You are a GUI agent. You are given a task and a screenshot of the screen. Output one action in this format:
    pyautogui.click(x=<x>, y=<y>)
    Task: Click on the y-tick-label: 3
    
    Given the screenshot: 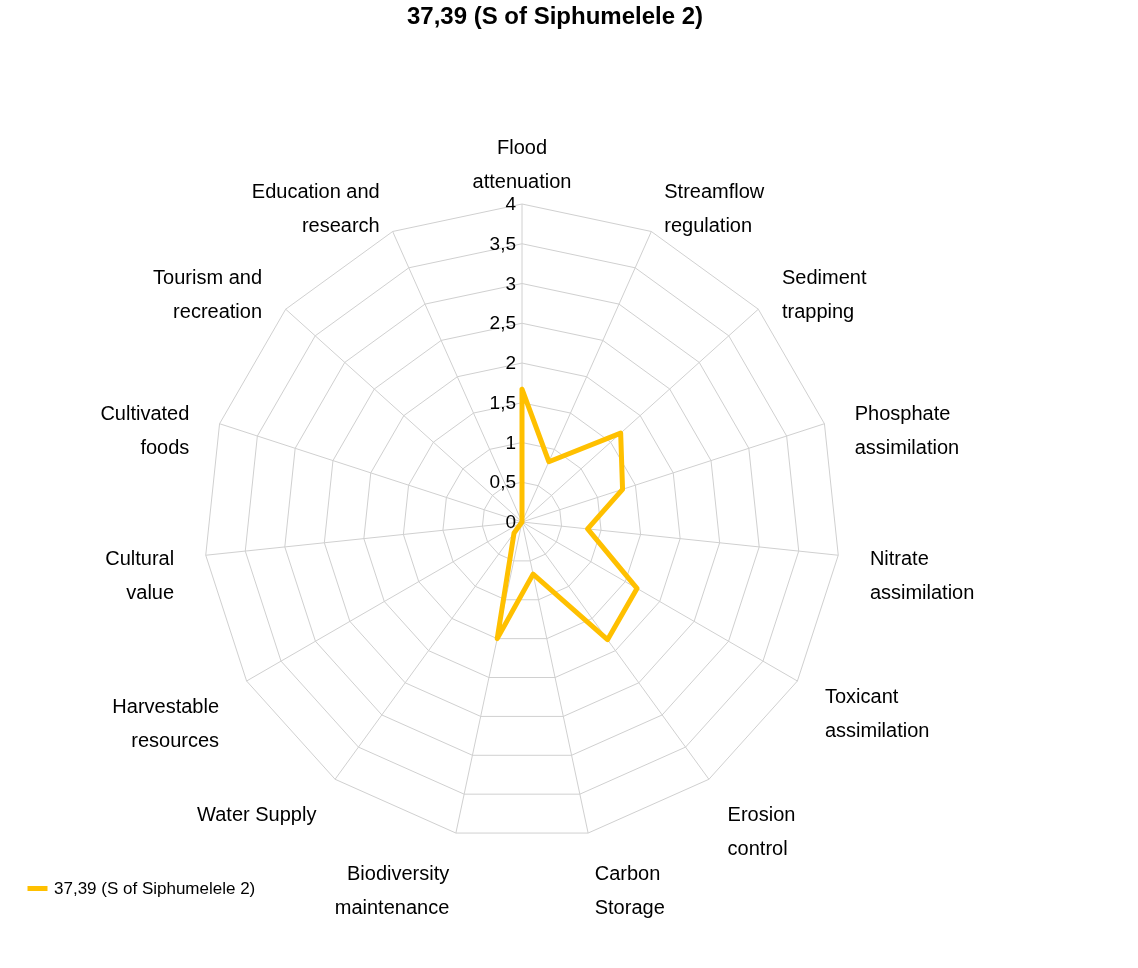 What is the action you would take?
    pyautogui.click(x=510, y=283)
    